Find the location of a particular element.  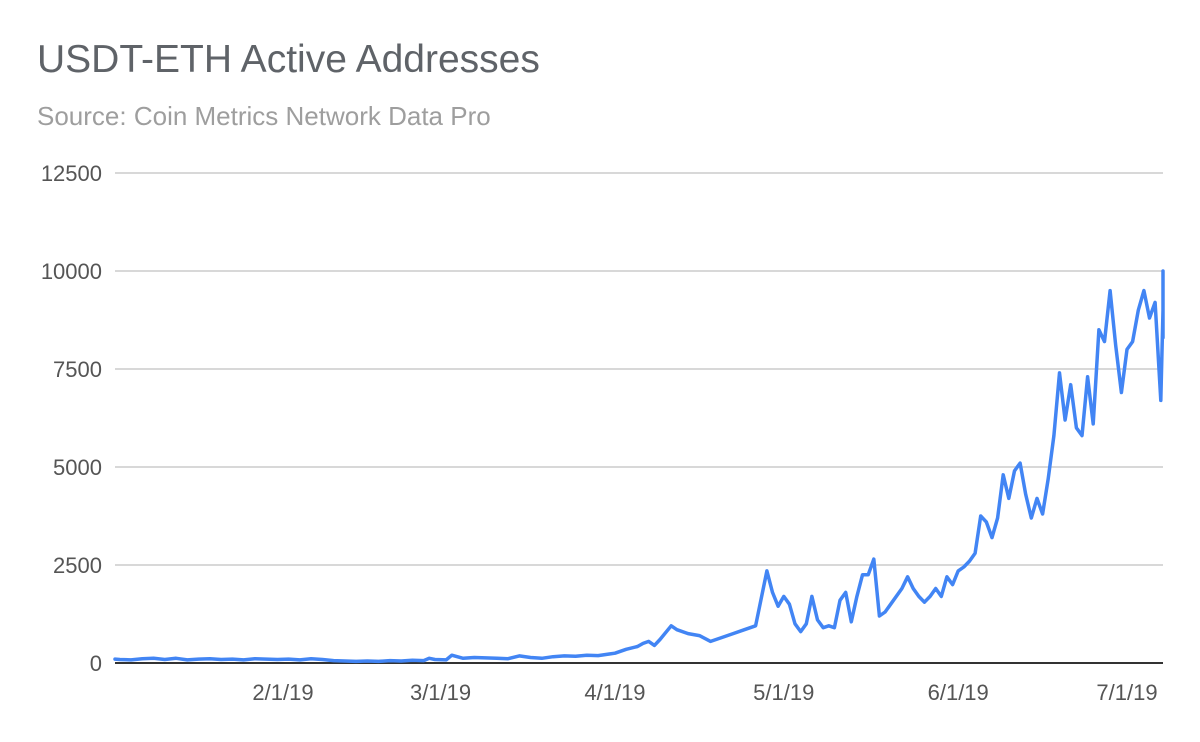

x-tick-label: 2/1/19 is located at coordinates (282, 692).